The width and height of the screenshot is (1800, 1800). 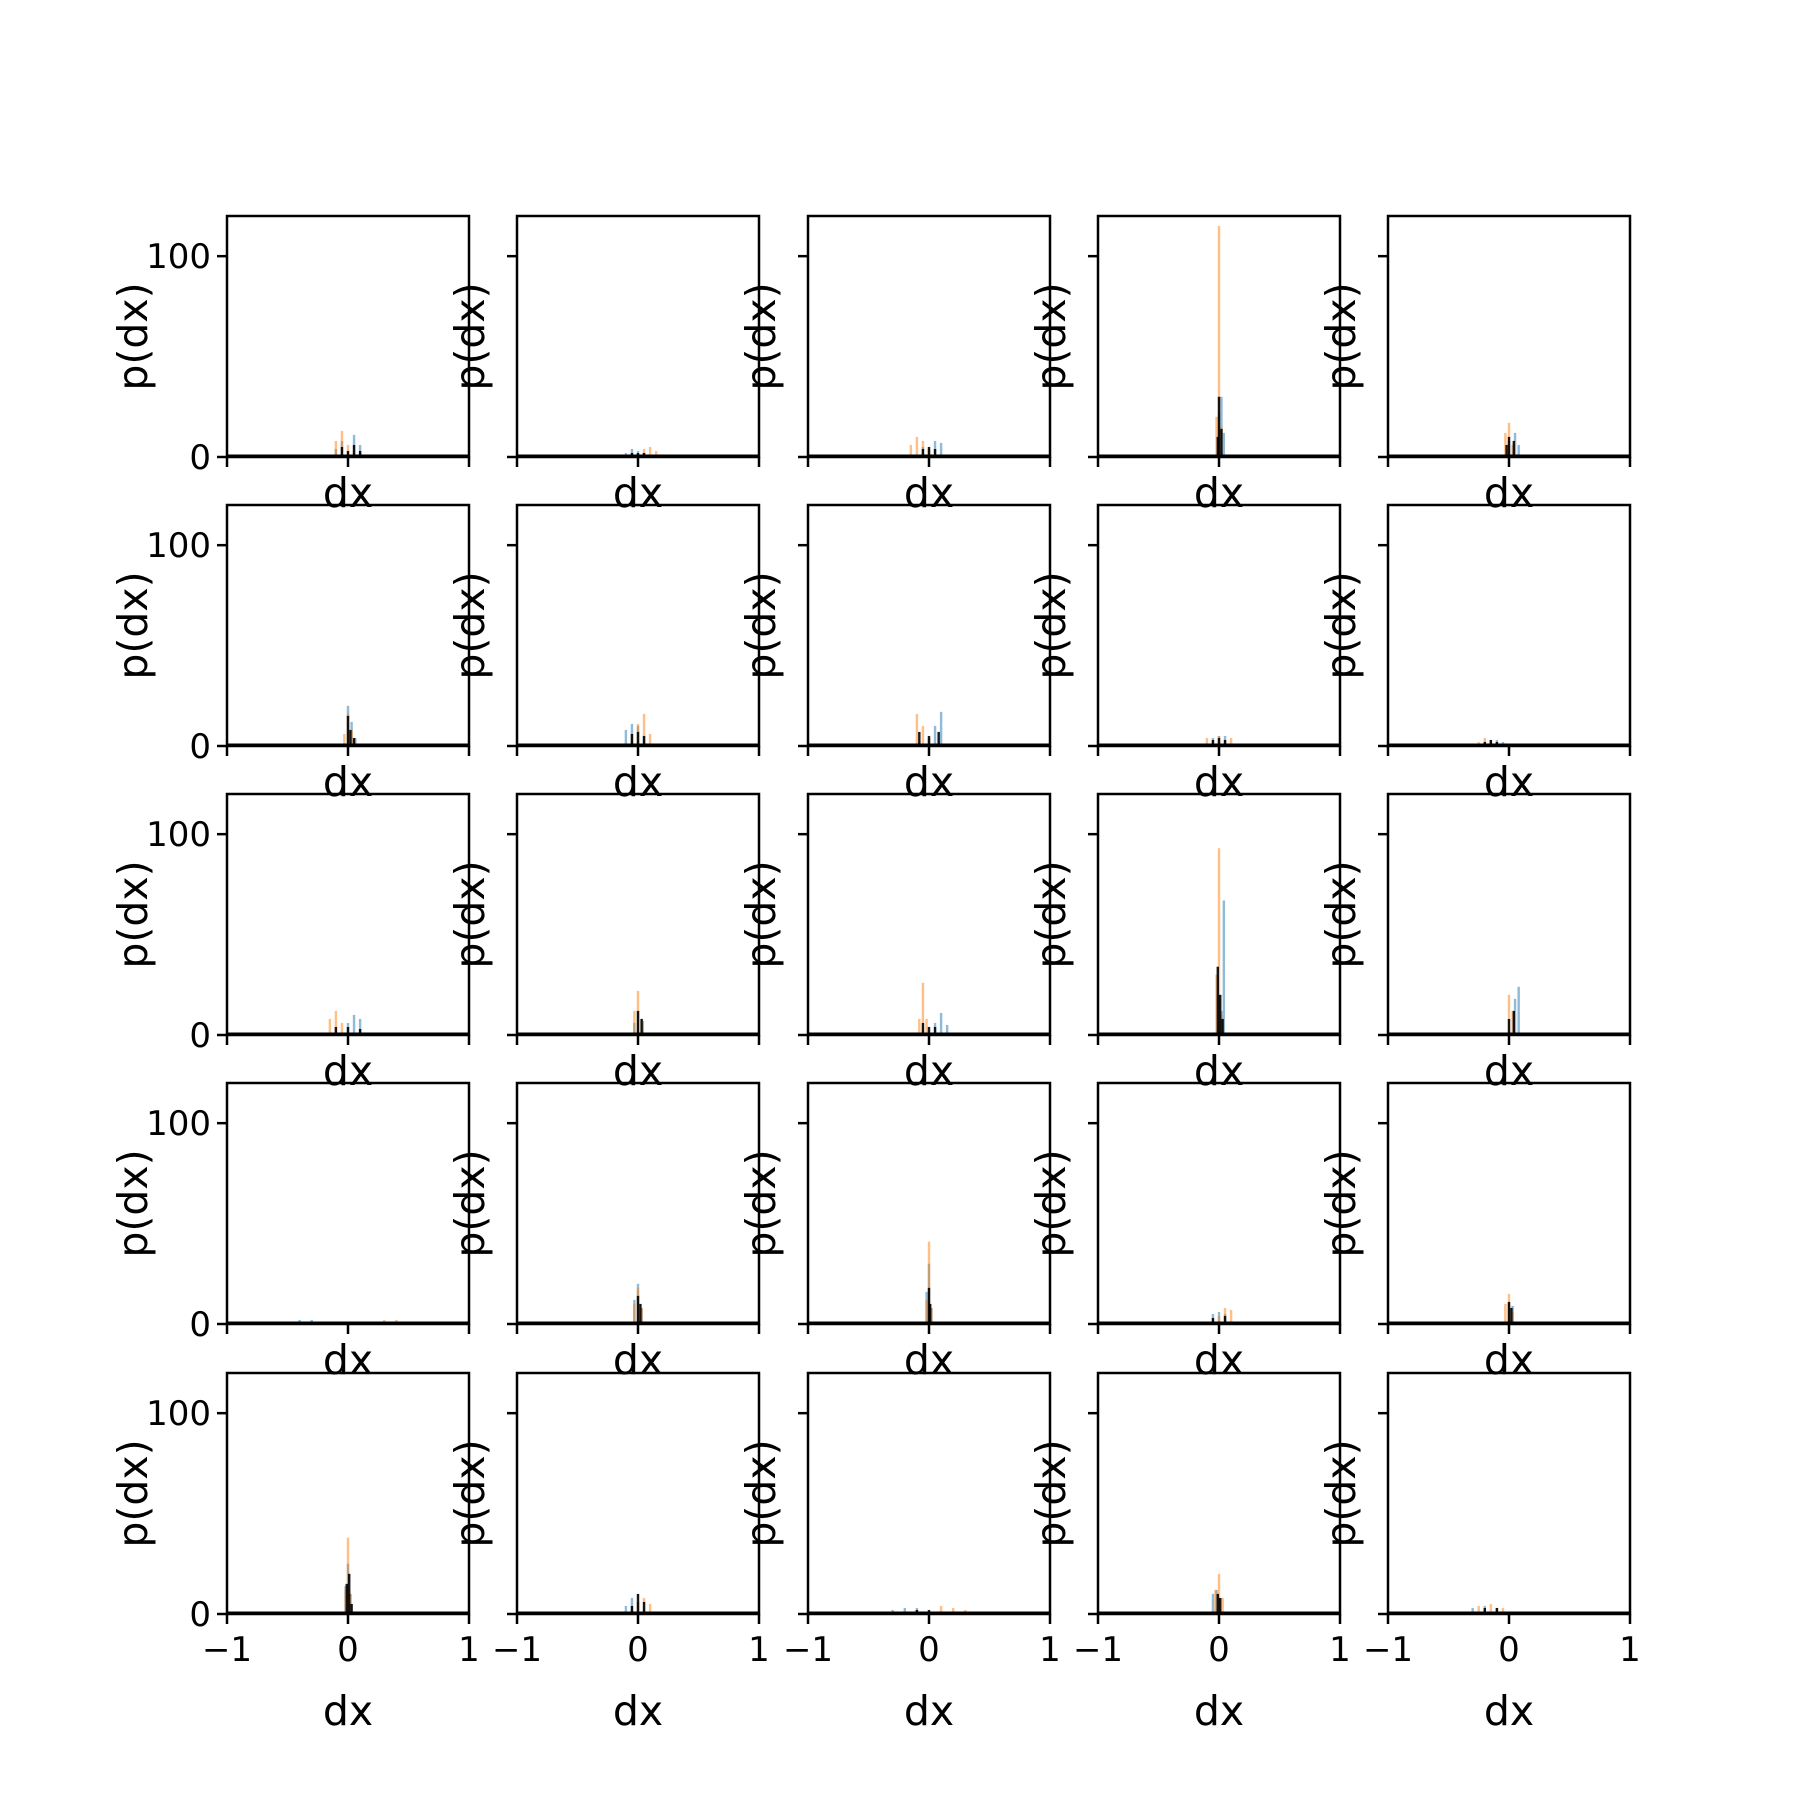 I want to click on y-tick-label: 0, so click(x=200, y=1036).